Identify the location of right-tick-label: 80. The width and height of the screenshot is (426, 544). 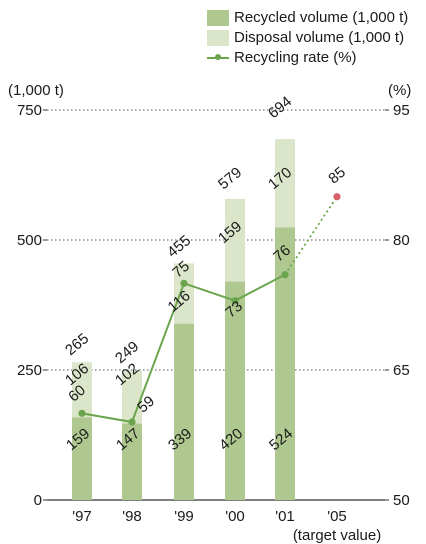
(401, 240).